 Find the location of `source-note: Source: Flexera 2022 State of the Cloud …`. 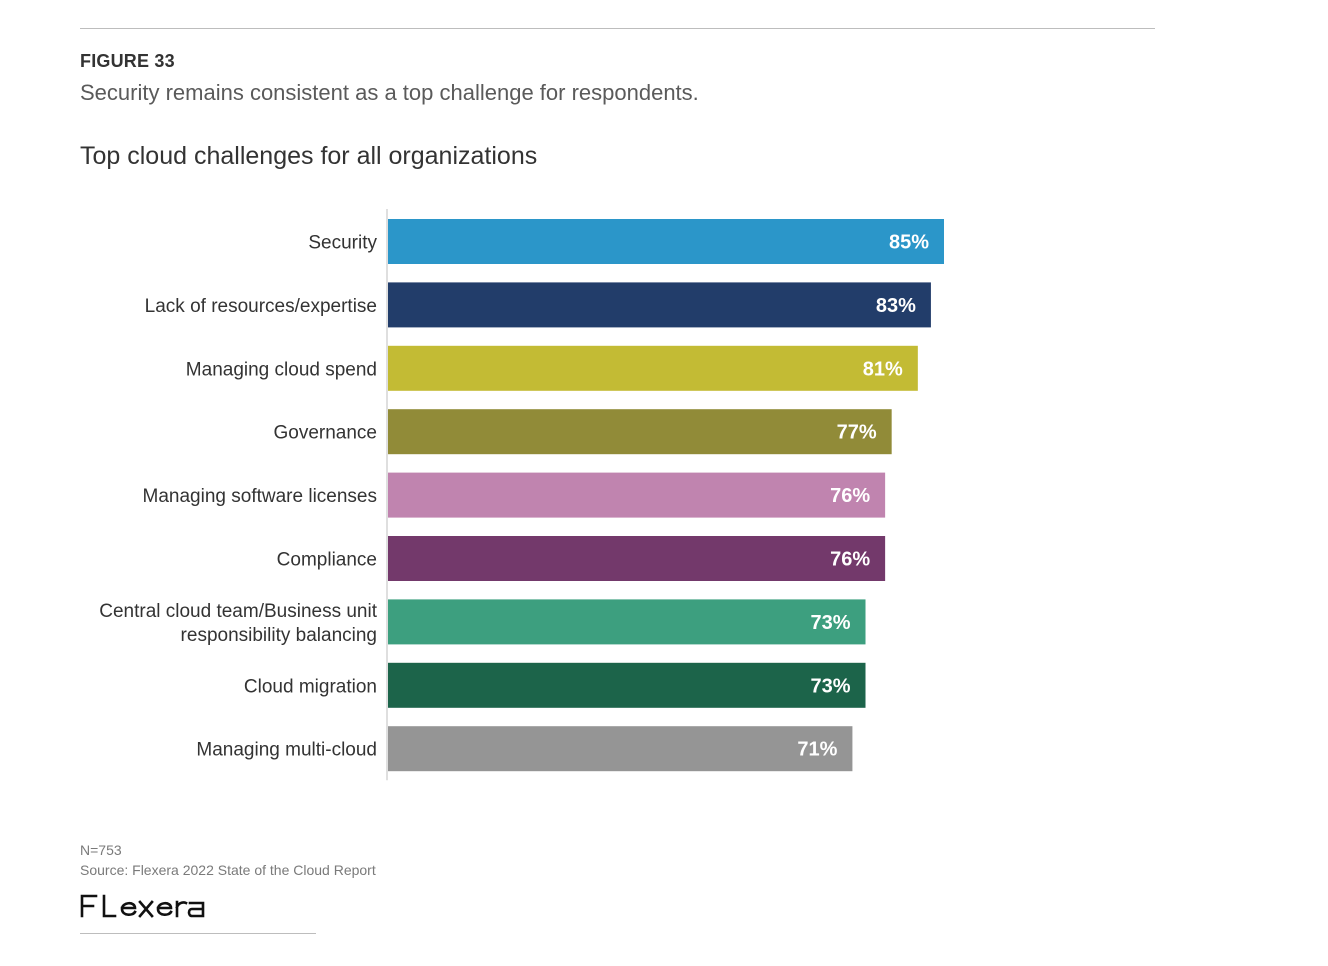

source-note: Source: Flexera 2022 State of the Cloud … is located at coordinates (228, 870).